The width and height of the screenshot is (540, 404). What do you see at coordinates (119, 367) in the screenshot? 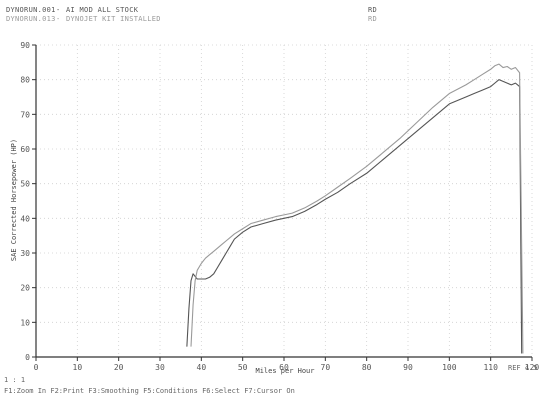
I see `x-tick-label: 20` at bounding box center [119, 367].